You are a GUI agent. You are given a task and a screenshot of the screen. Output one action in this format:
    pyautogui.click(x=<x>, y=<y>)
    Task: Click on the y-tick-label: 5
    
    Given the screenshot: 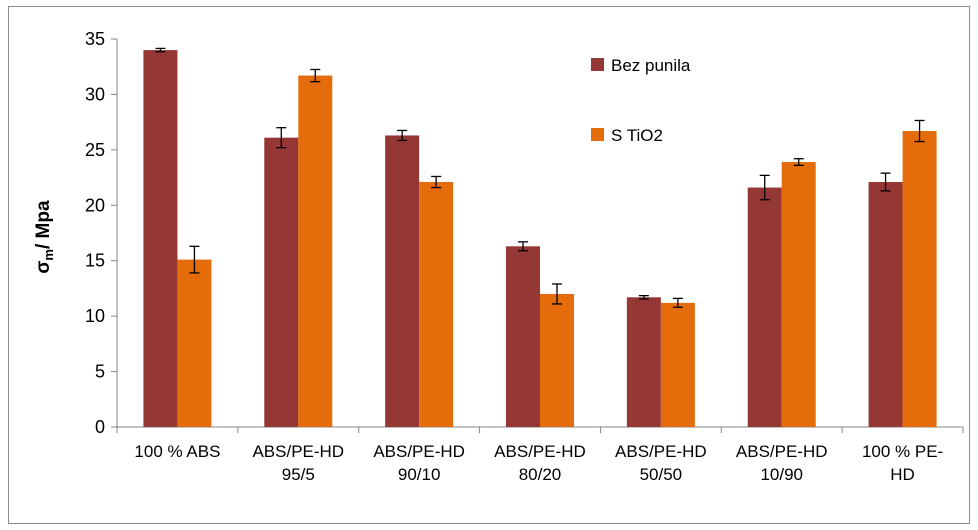 What is the action you would take?
    pyautogui.click(x=100, y=372)
    